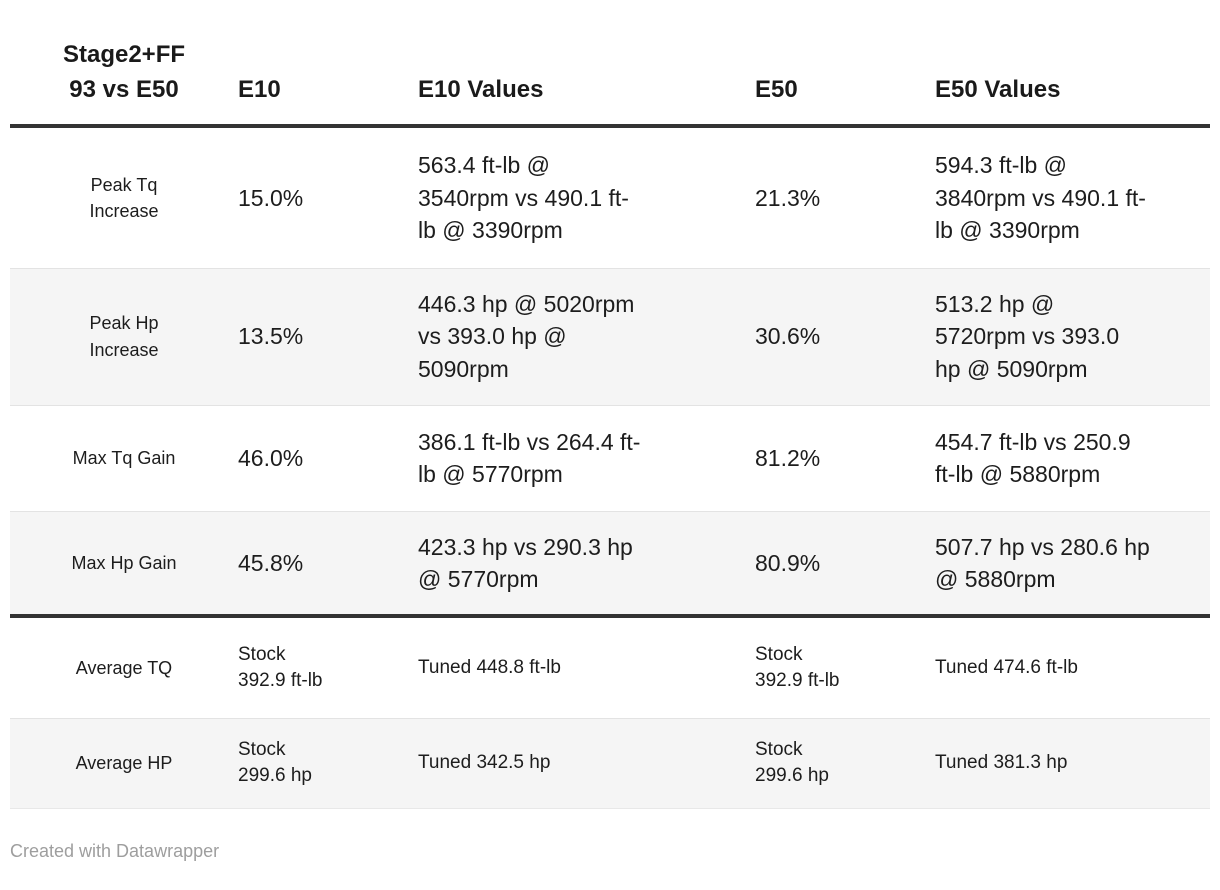 This screenshot has height=890, width=1220. Describe the element at coordinates (489, 667) in the screenshot. I see `cell-e10-tuned: Tuned 448.8 ft-lb` at that location.